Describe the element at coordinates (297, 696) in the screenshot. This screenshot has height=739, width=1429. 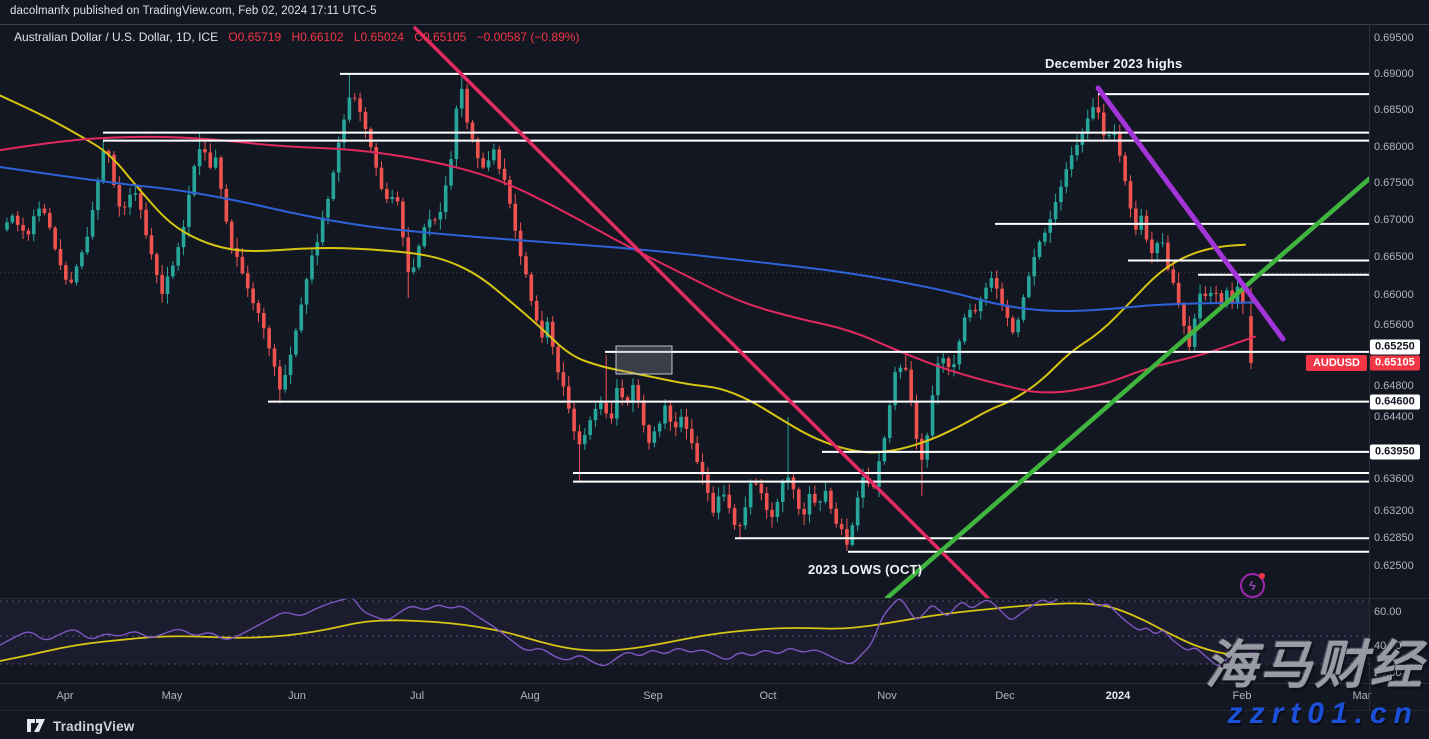
I see `time-axis-label: Jun` at that location.